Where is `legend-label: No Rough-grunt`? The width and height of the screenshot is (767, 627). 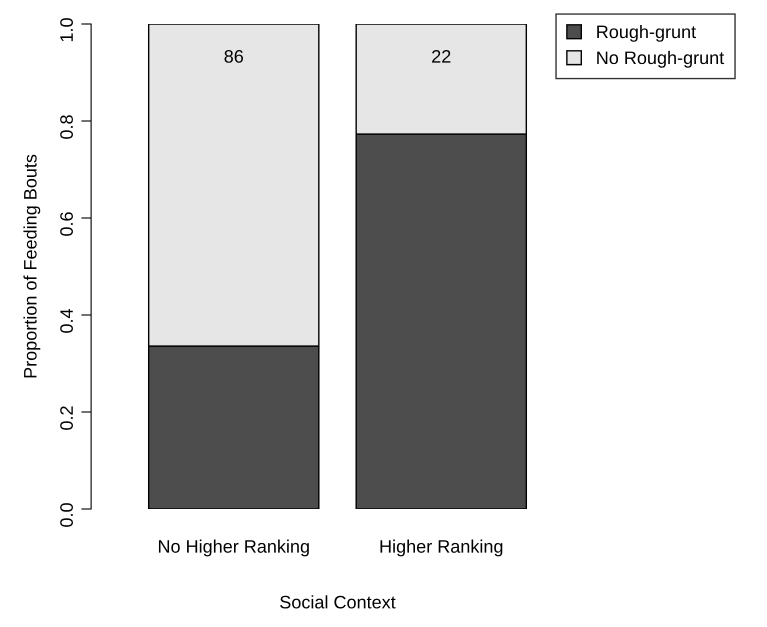
legend-label: No Rough-grunt is located at coordinates (660, 59).